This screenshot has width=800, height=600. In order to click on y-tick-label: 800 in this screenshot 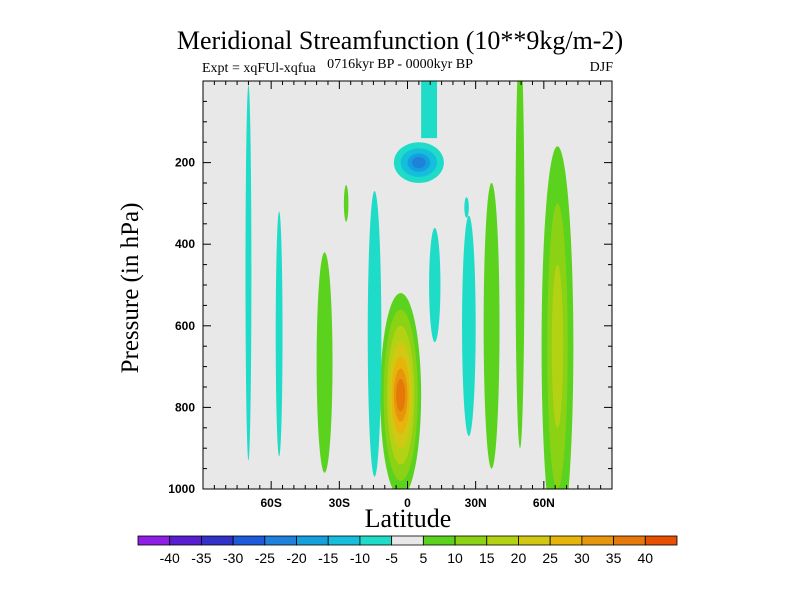, I will do `click(185, 407)`.